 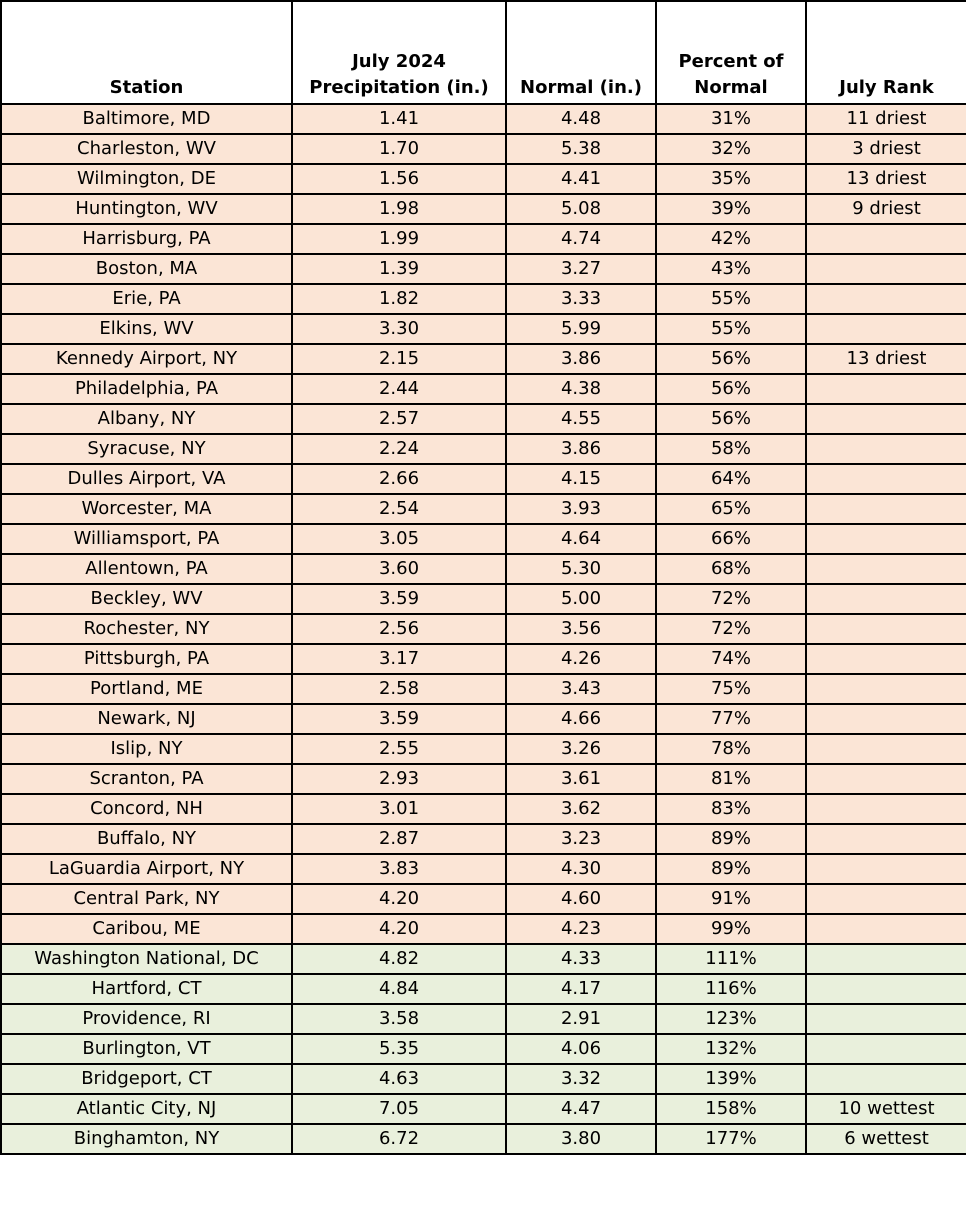 I want to click on table-cell: 3.05, so click(x=399, y=539).